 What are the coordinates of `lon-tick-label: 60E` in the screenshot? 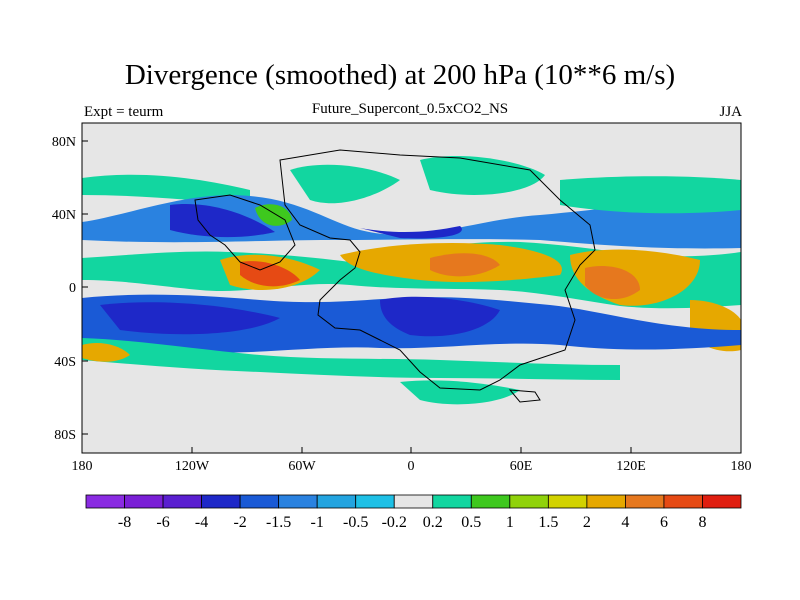 It's located at (521, 466).